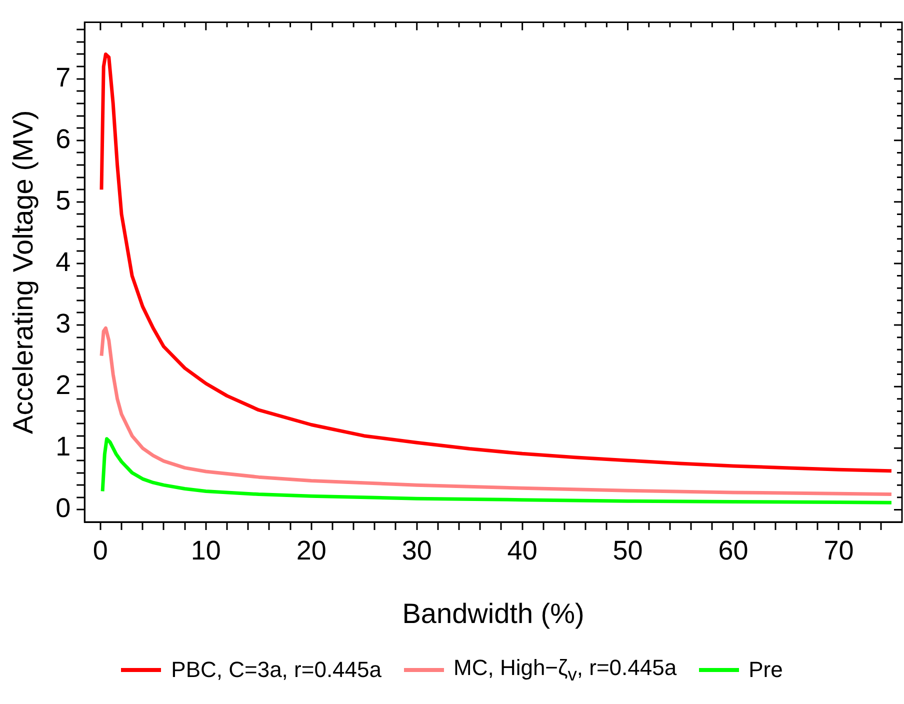 Image resolution: width=904 pixels, height=704 pixels. What do you see at coordinates (63, 508) in the screenshot?
I see `y-tick-label: 0` at bounding box center [63, 508].